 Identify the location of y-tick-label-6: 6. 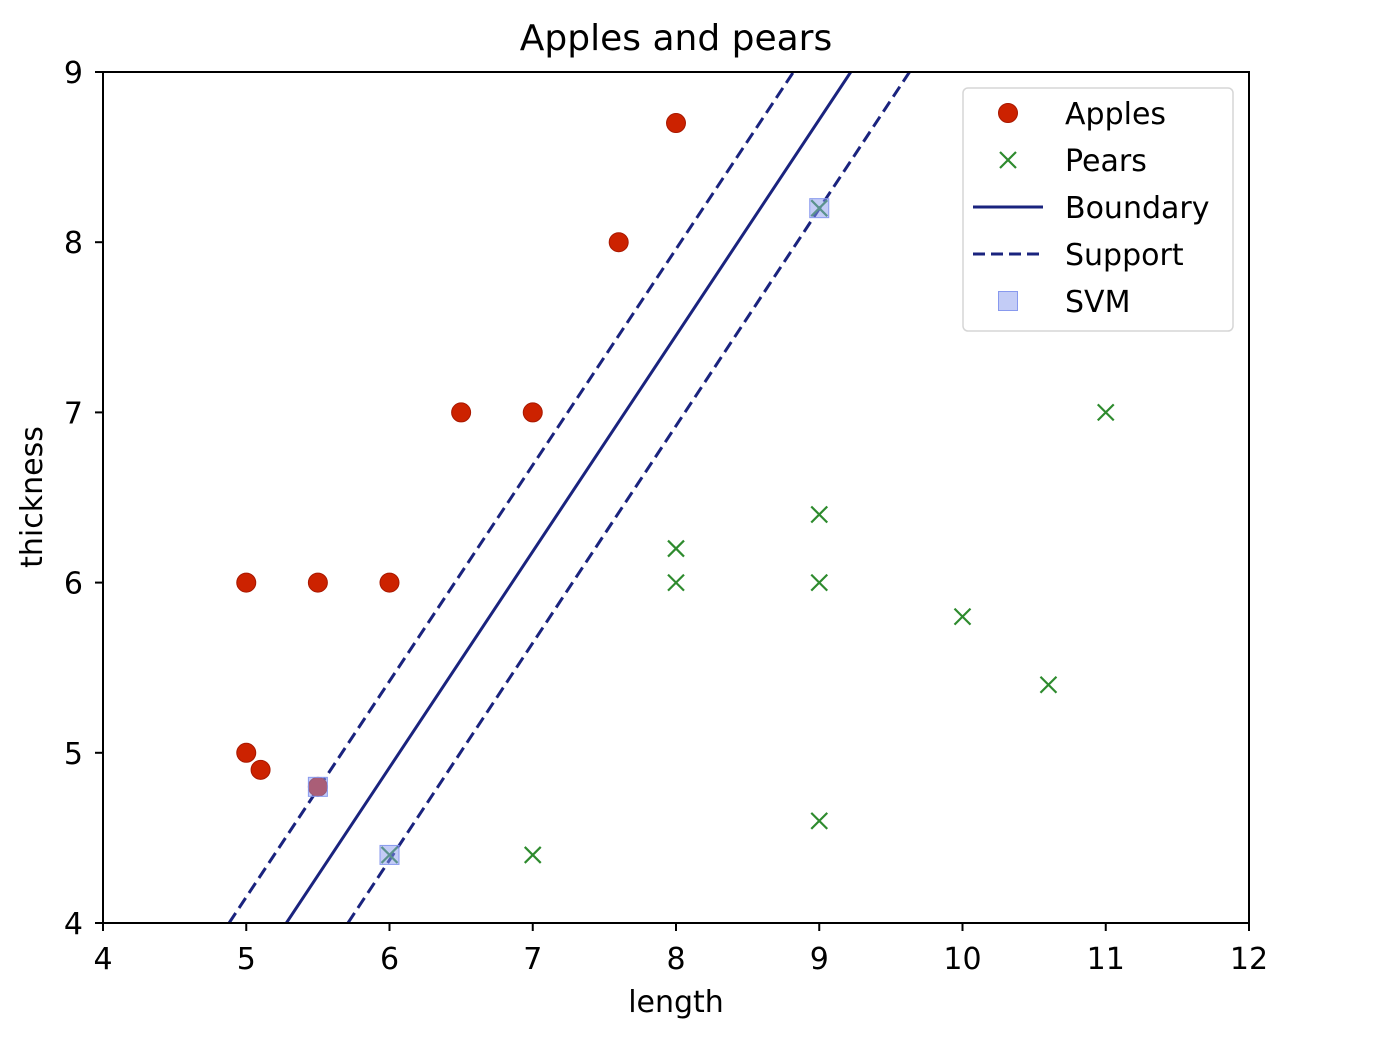
(73, 584).